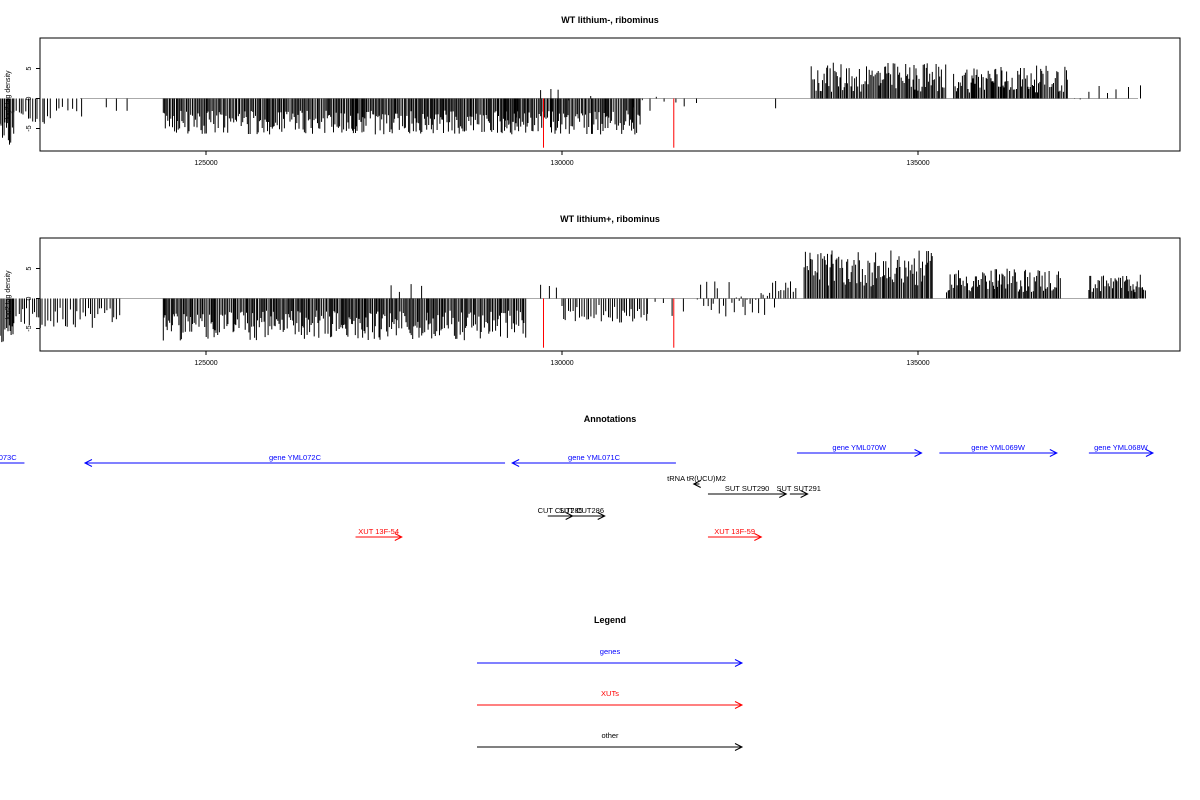 The height and width of the screenshot is (800, 1200). I want to click on legend-entry: other, so click(610, 741).